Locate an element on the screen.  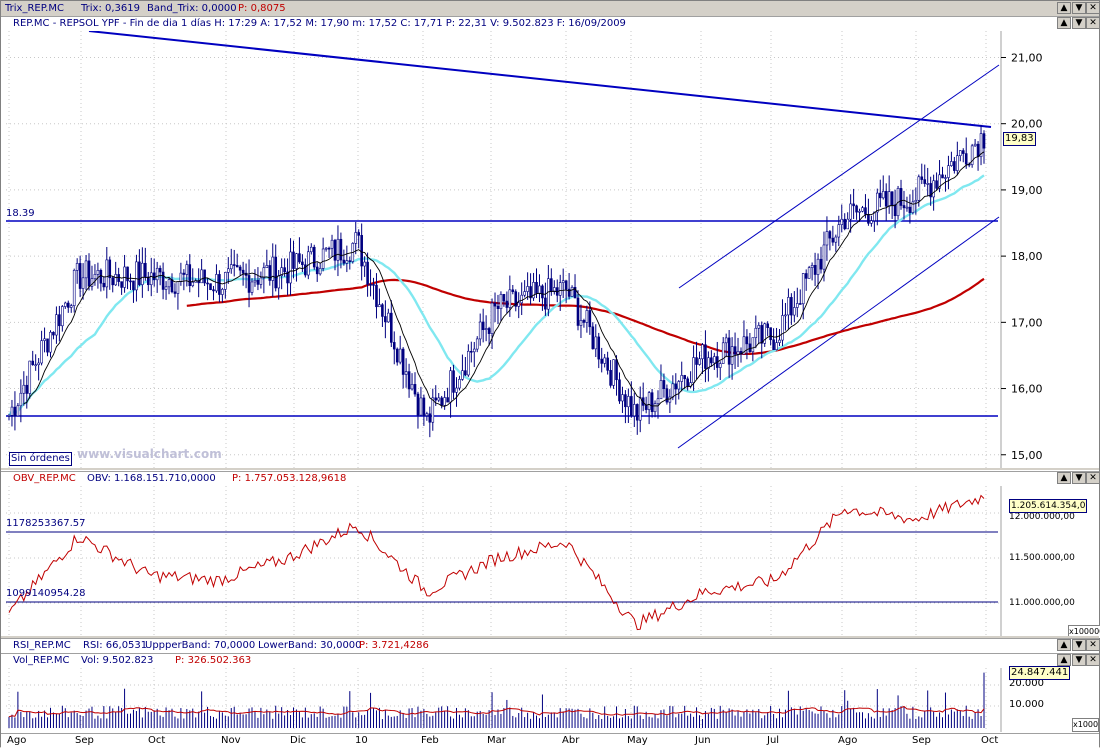
vol-up-icon: ▲ is located at coordinates (1064, 660).